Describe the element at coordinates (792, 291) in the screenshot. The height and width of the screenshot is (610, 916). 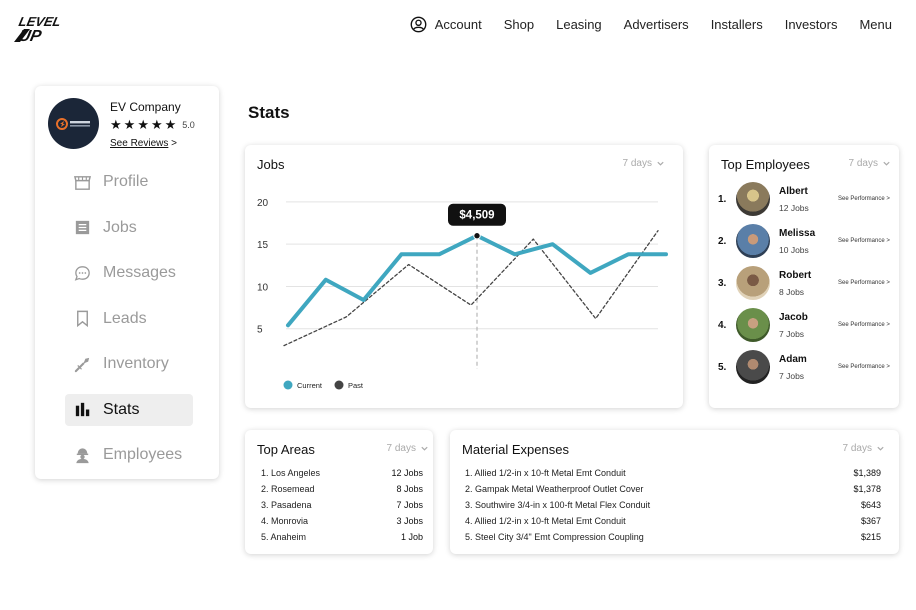
I see `employee-jobs: 8 Jobs` at that location.